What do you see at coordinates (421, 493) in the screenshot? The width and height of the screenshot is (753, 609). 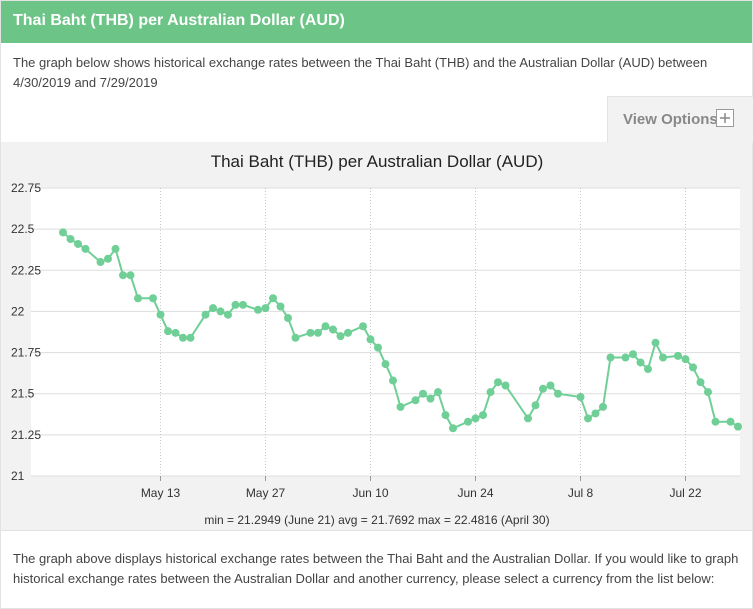 I see `x-axis-labels: May 13 May 27 Jun 10 Jun 24 Jul 8 Jul 22` at bounding box center [421, 493].